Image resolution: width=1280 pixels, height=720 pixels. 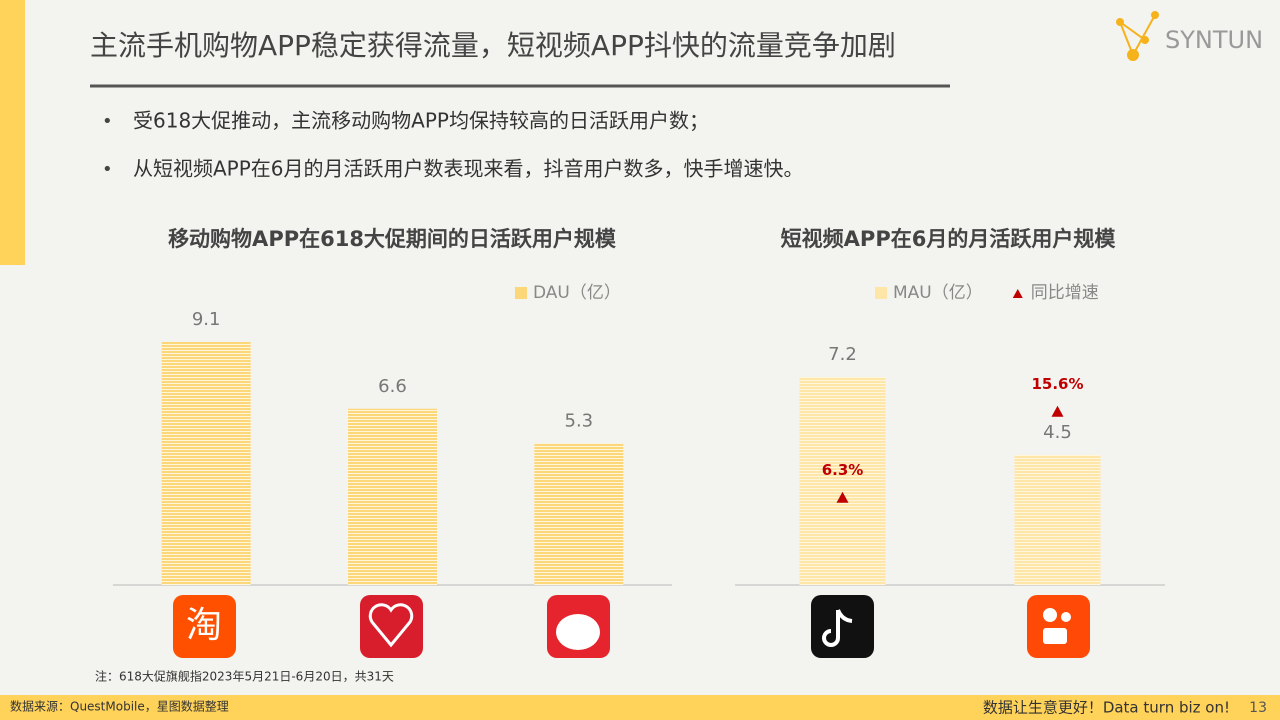 I want to click on kuaishou-icon, so click(x=1058, y=626).